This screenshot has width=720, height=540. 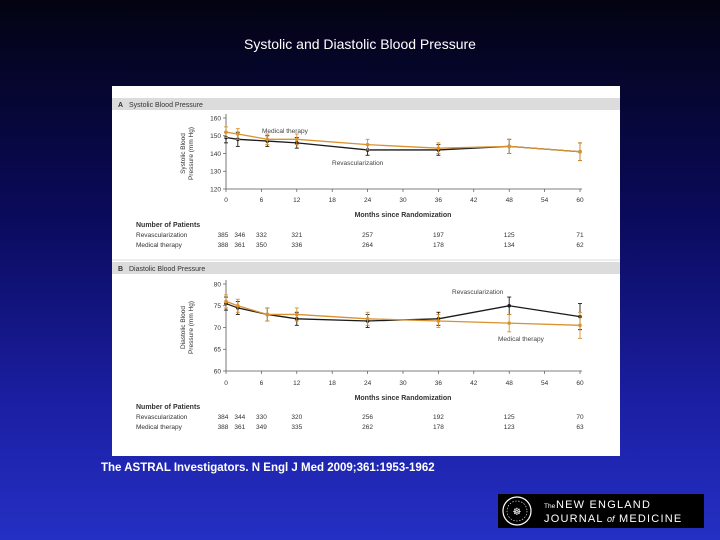 What do you see at coordinates (296, 427) in the screenshot?
I see `panel-b-at-risk-value: 335` at bounding box center [296, 427].